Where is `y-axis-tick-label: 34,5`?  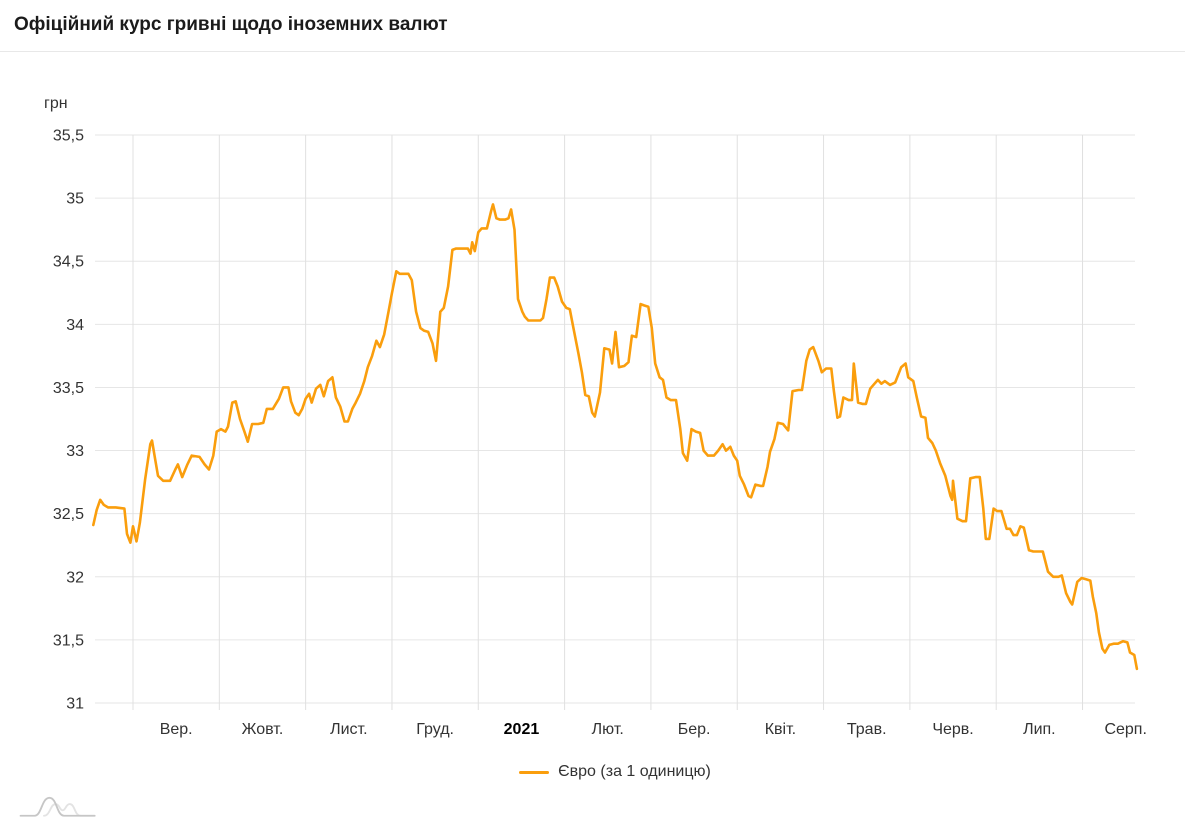 y-axis-tick-label: 34,5 is located at coordinates (68, 262).